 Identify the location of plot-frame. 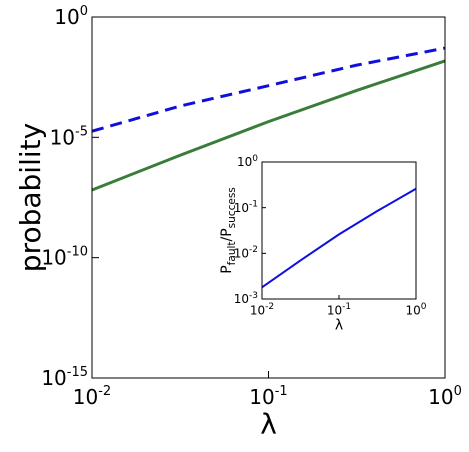
(339, 230).